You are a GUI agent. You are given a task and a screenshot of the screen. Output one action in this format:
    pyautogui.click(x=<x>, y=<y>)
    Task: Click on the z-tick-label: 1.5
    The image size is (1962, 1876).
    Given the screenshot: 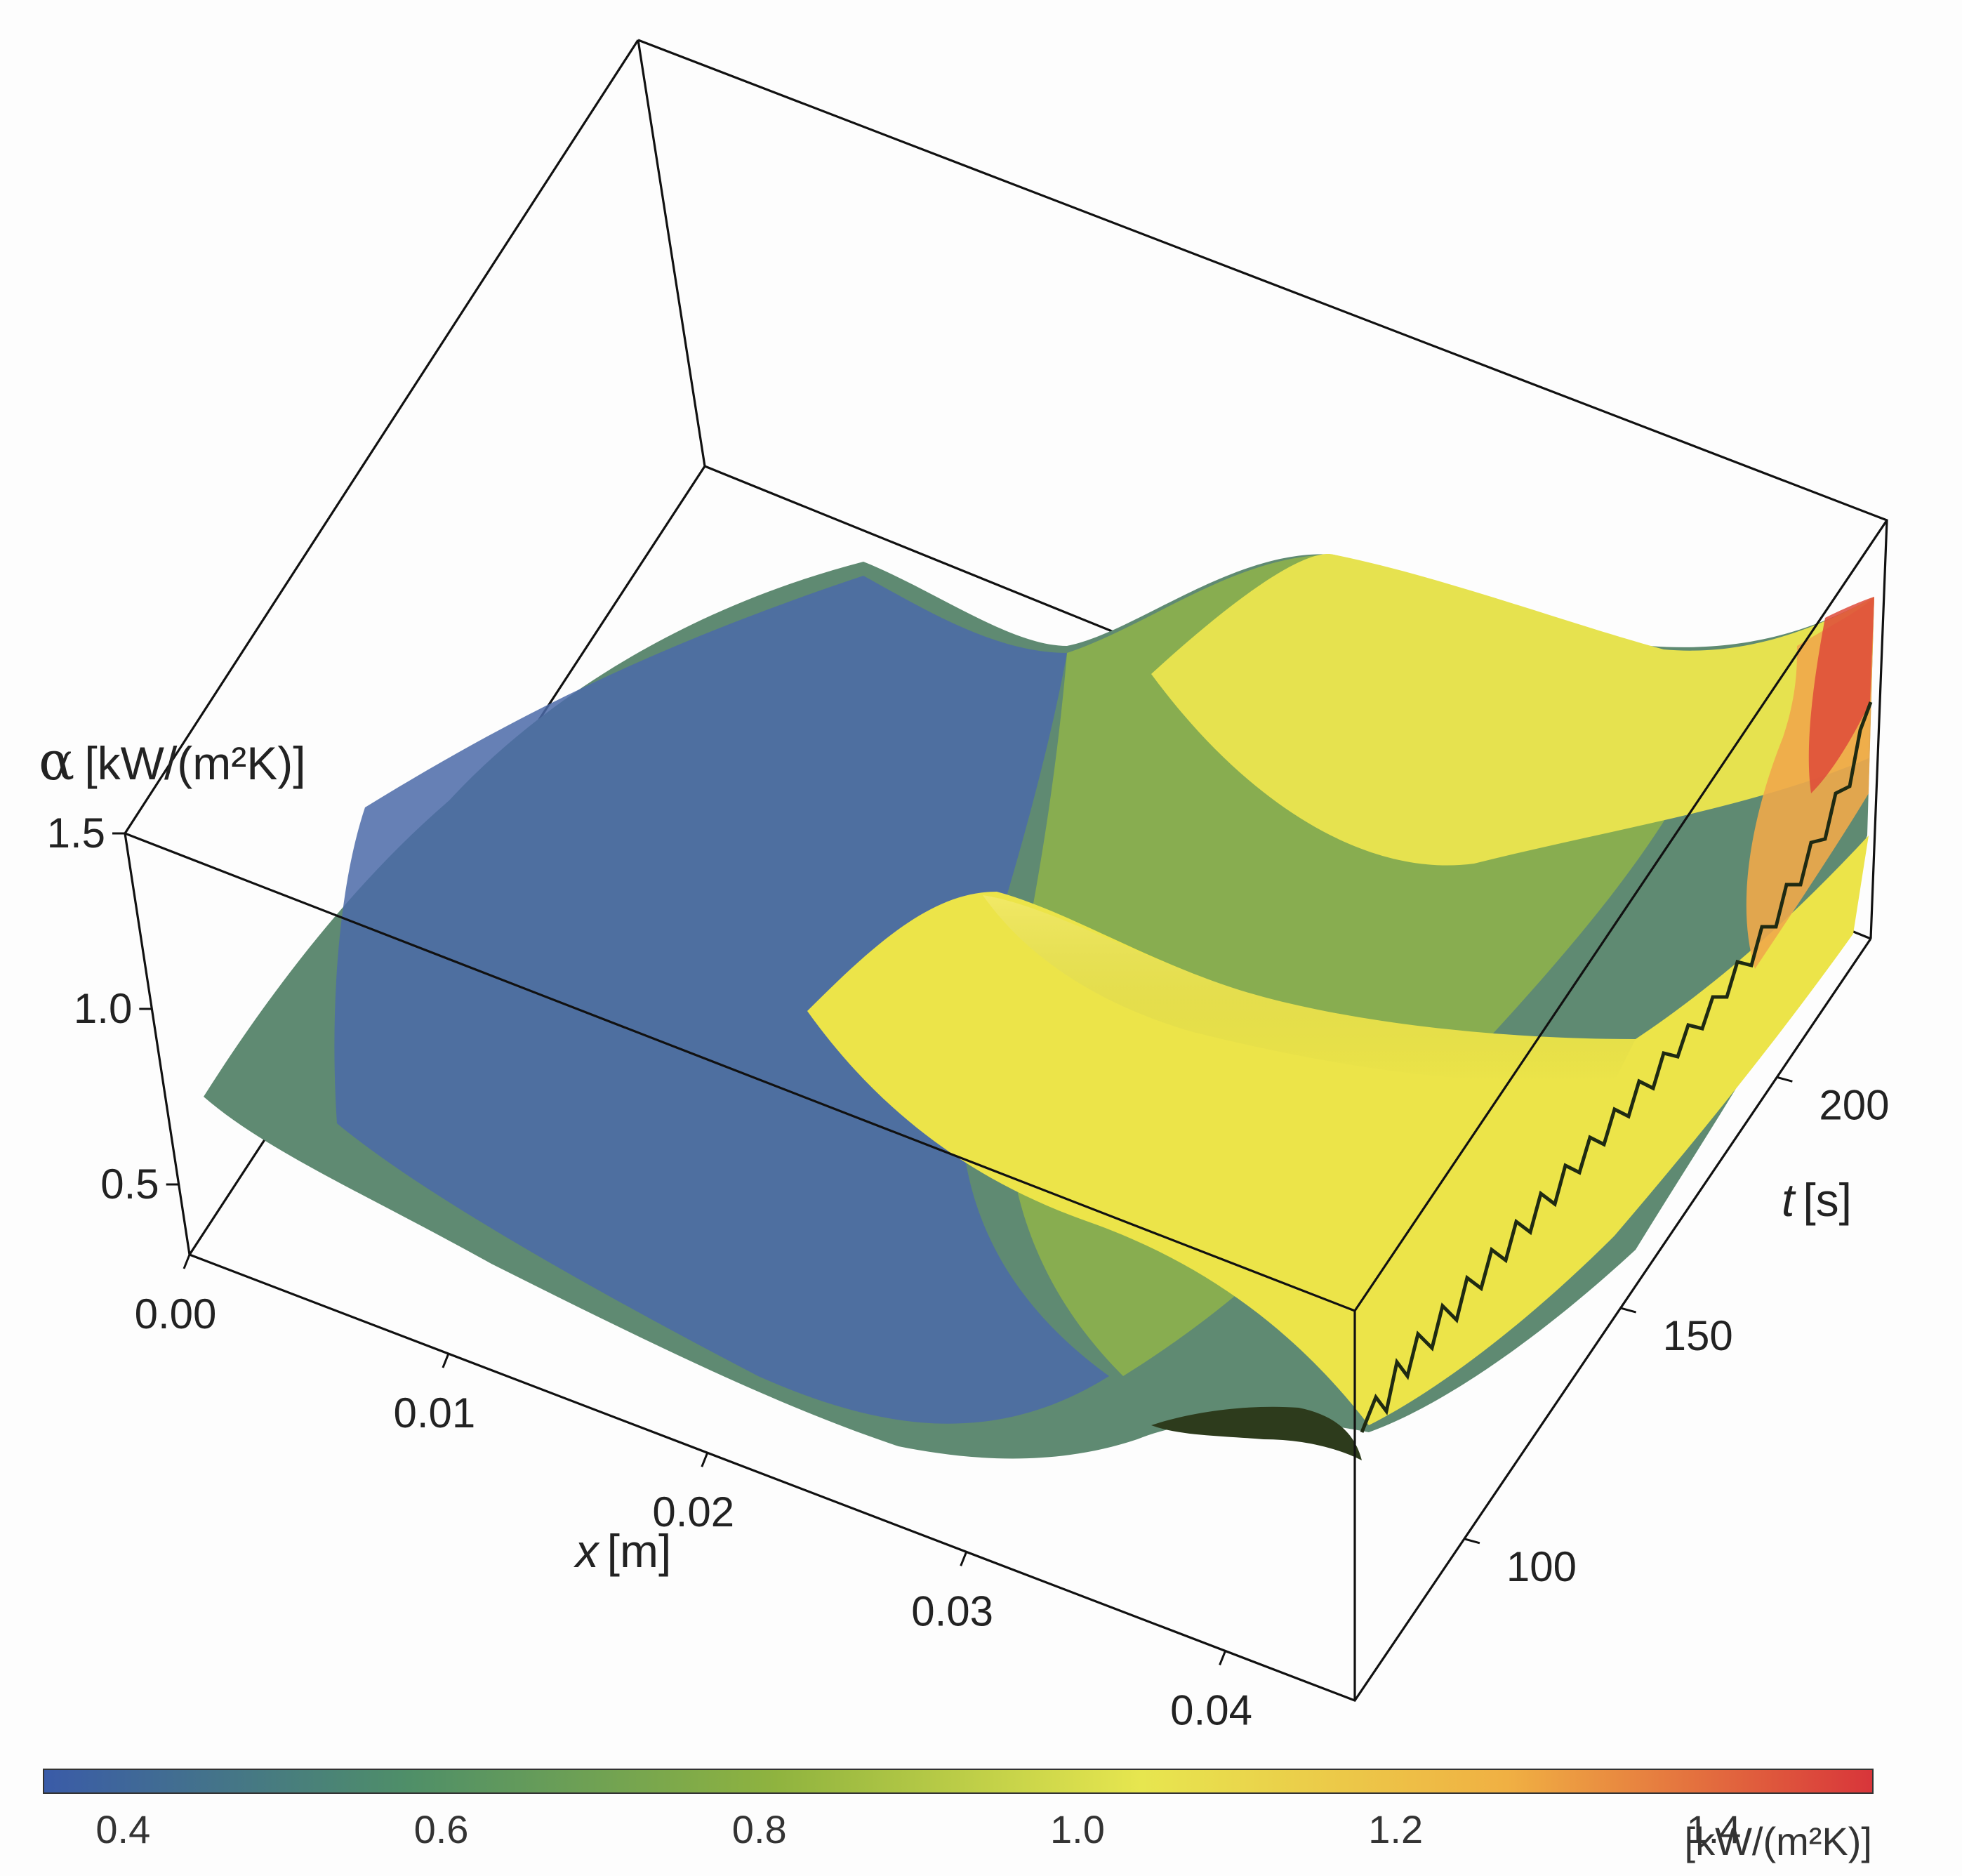 What is the action you would take?
    pyautogui.click(x=76, y=833)
    